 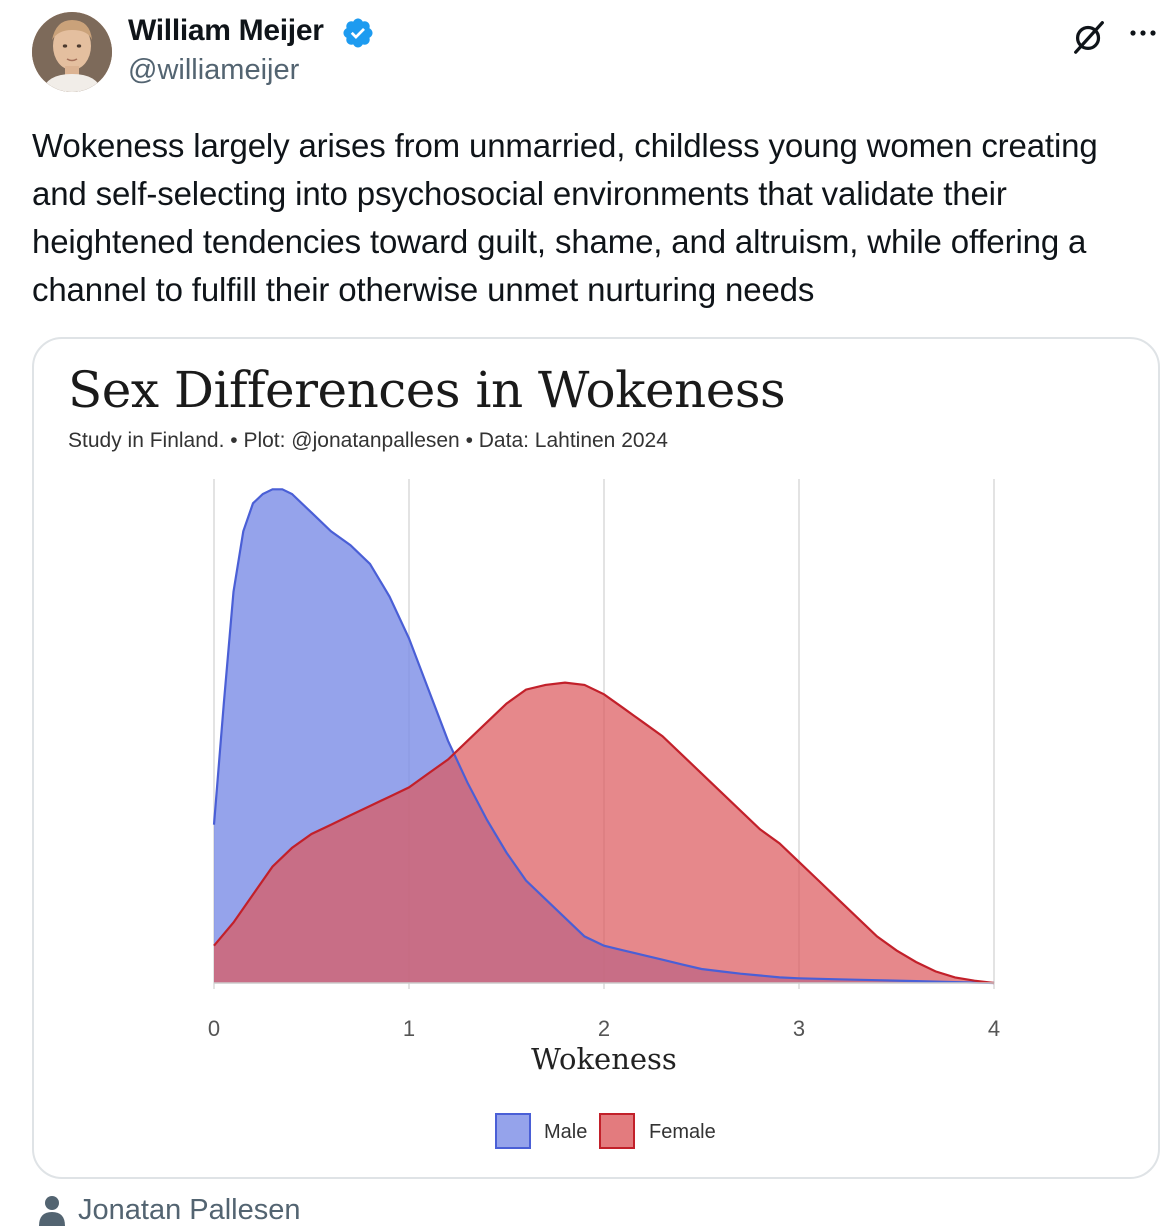 I want to click on more-icon, so click(x=1143, y=33).